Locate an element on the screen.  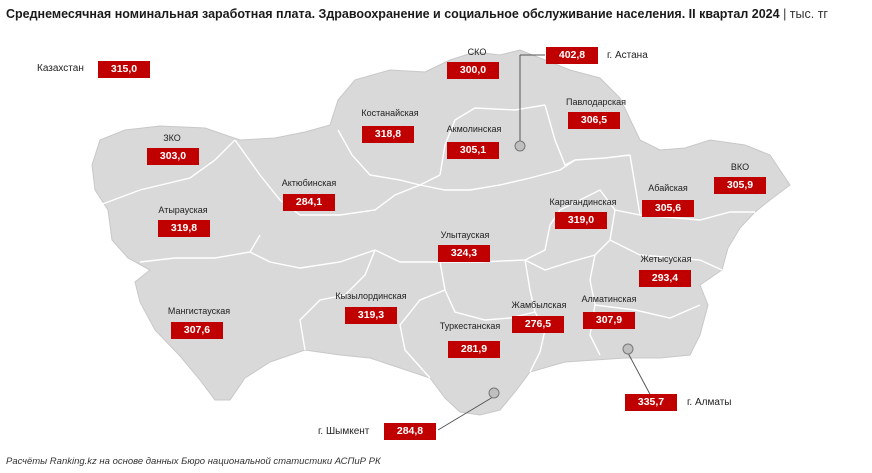
region-label-zko: ЗКО is located at coordinates (172, 138).